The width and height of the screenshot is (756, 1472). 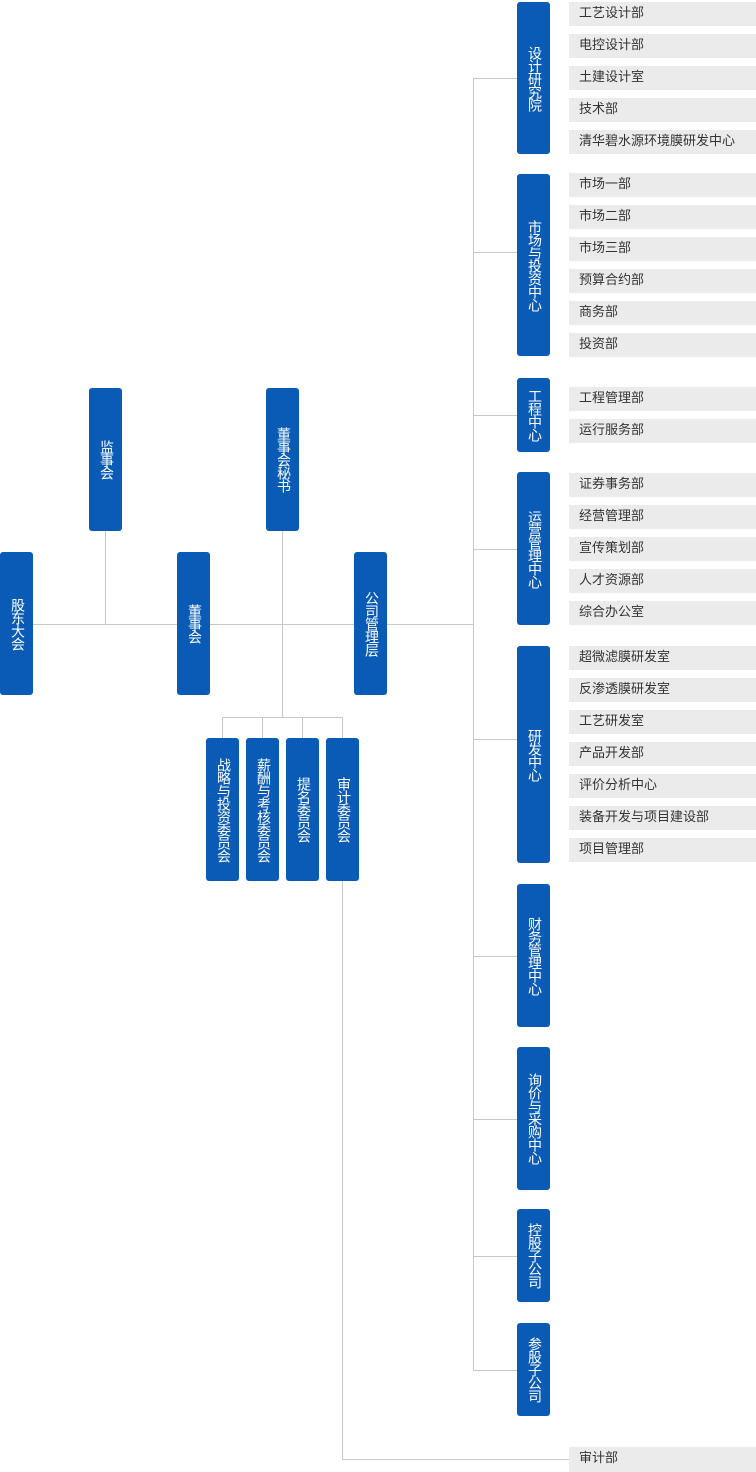 What do you see at coordinates (16, 623) in the screenshot?
I see `box-shareholders: 股东大会` at bounding box center [16, 623].